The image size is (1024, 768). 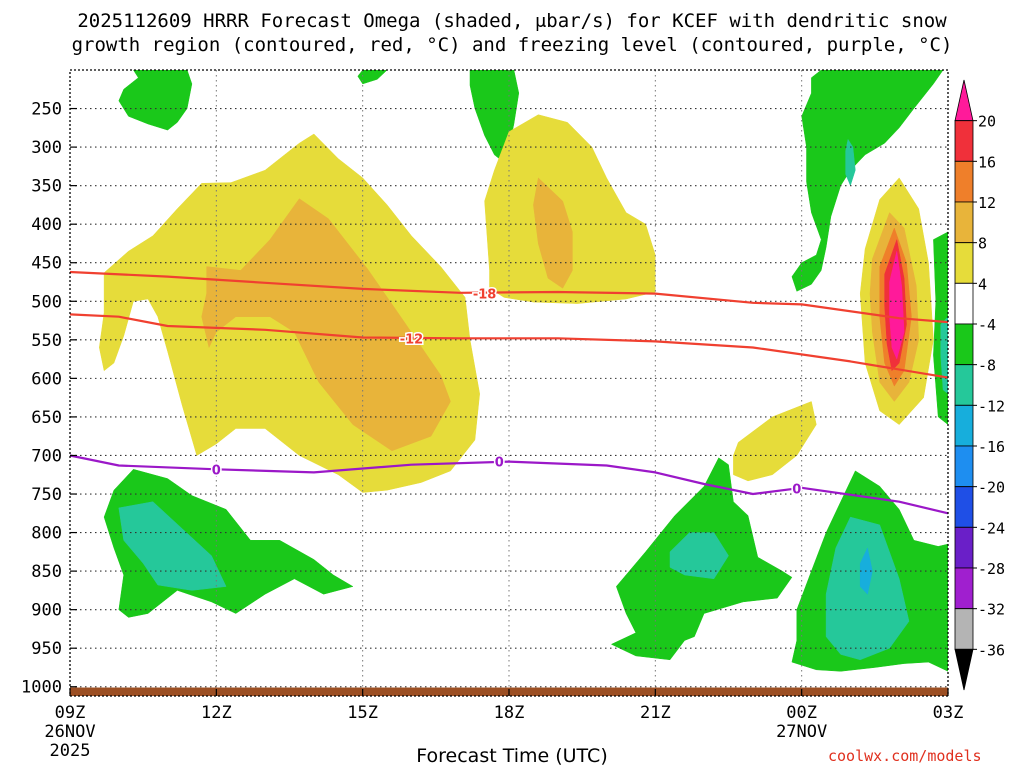 What do you see at coordinates (216, 713) in the screenshot?
I see `x-tick-label-12Z: 12Z` at bounding box center [216, 713].